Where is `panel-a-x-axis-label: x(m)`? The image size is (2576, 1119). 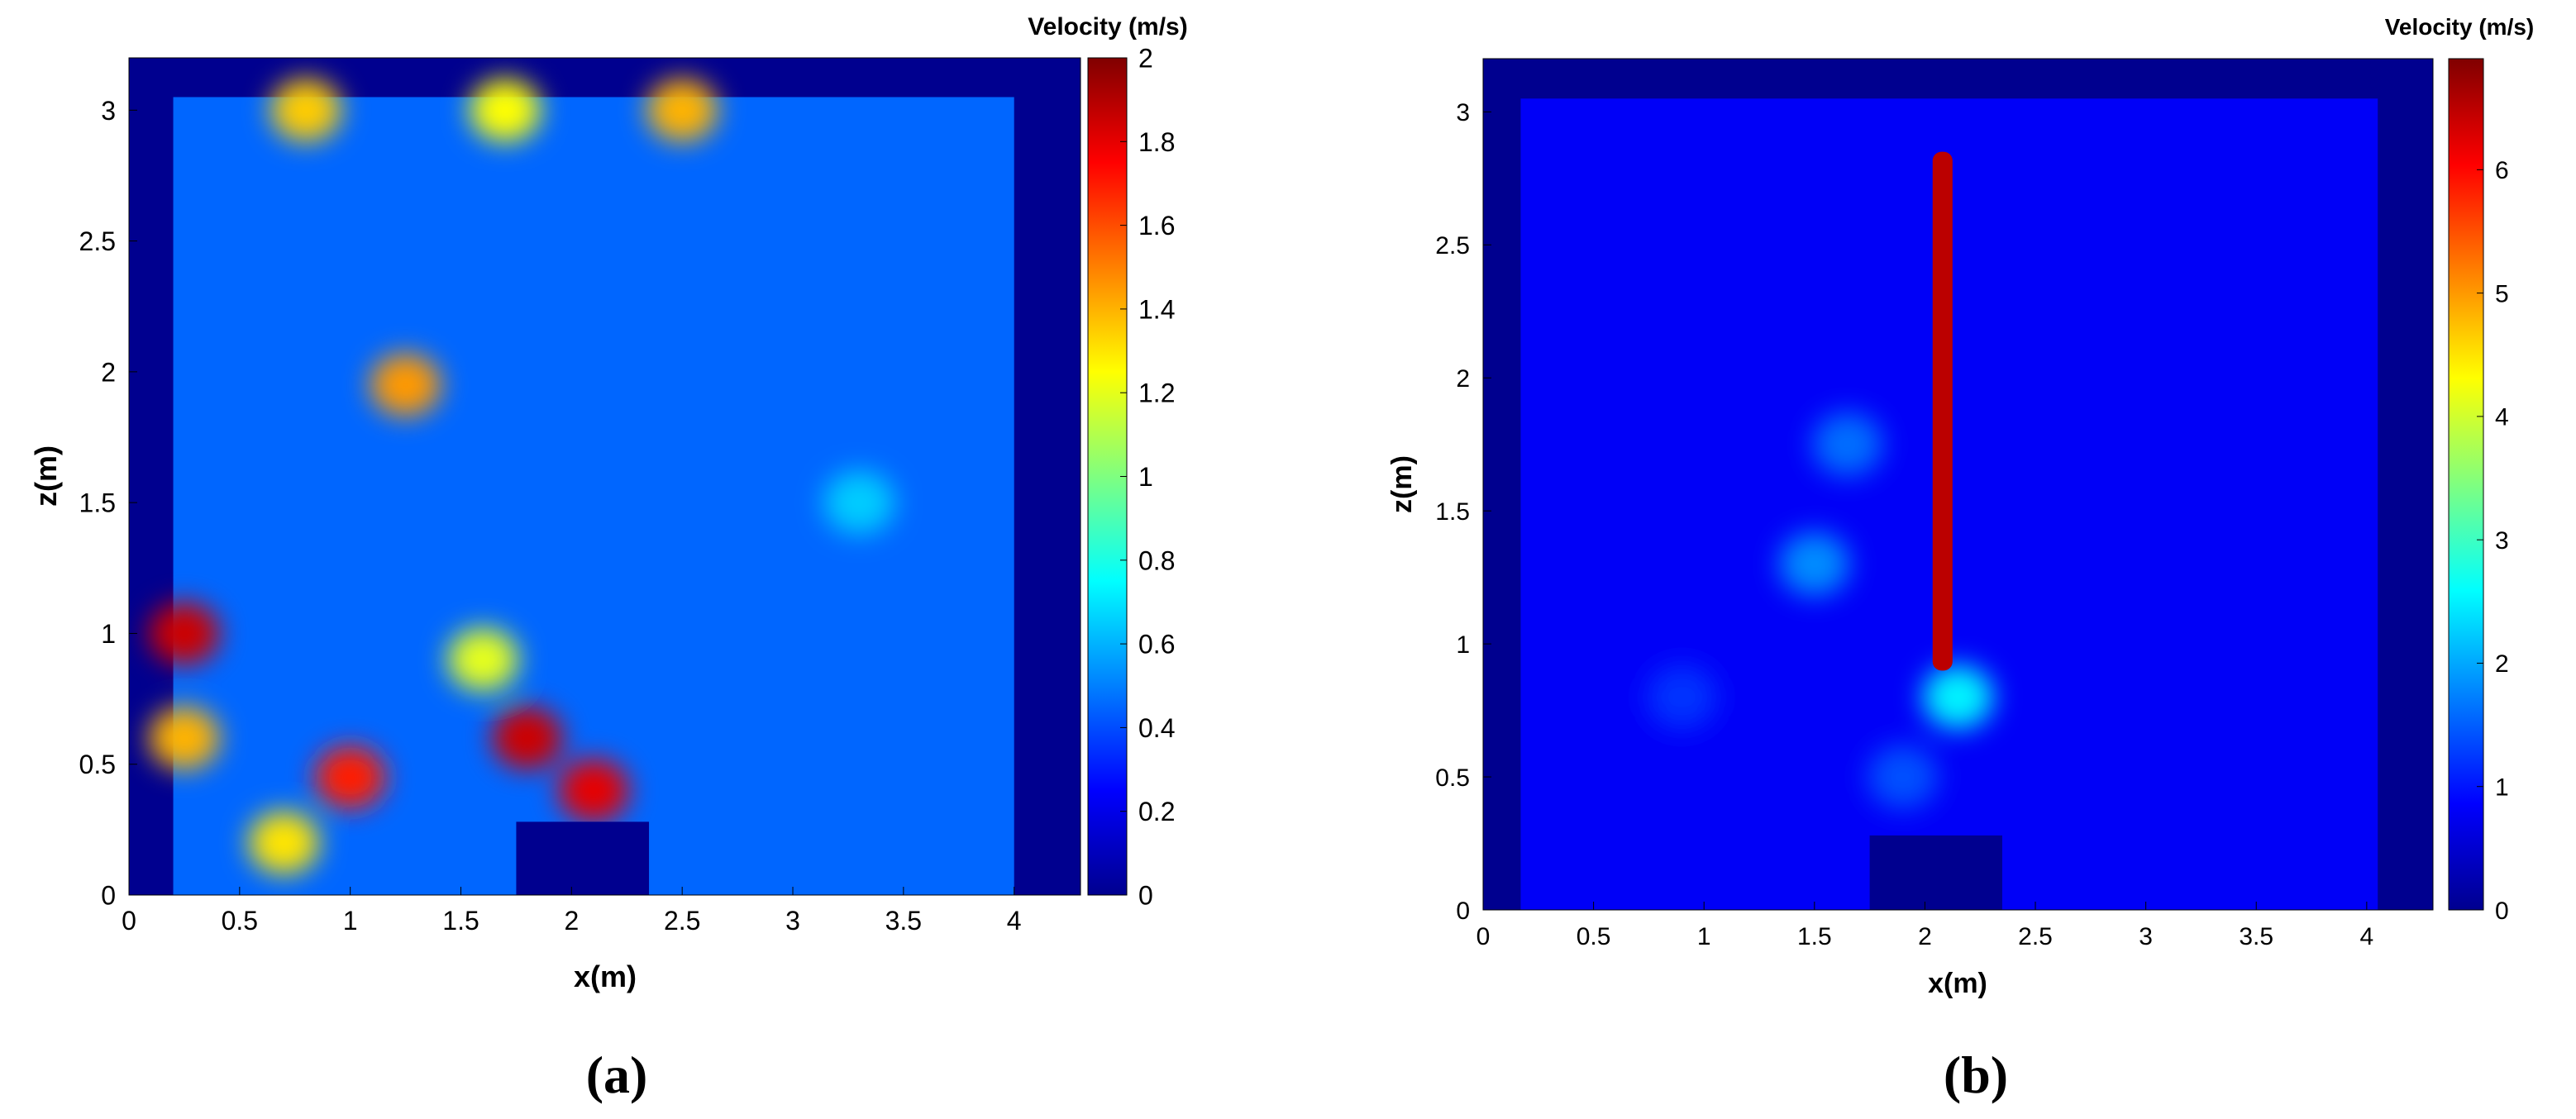 panel-a-x-axis-label: x(m) is located at coordinates (605, 976).